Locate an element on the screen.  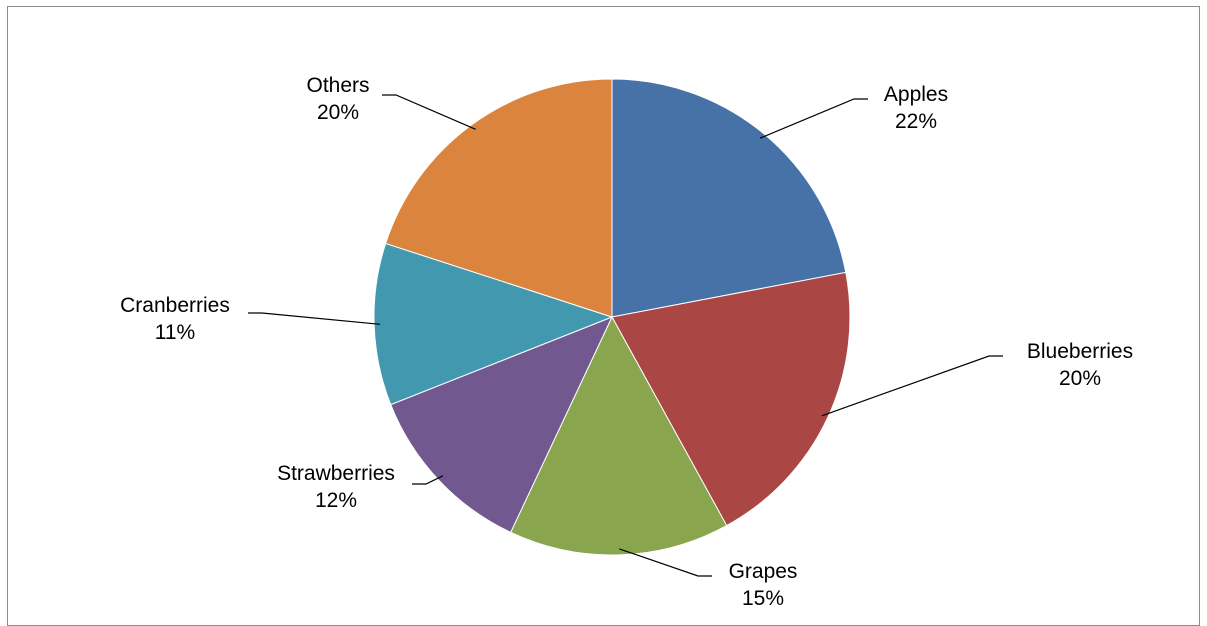
pie-slice-apples is located at coordinates (729, 198).